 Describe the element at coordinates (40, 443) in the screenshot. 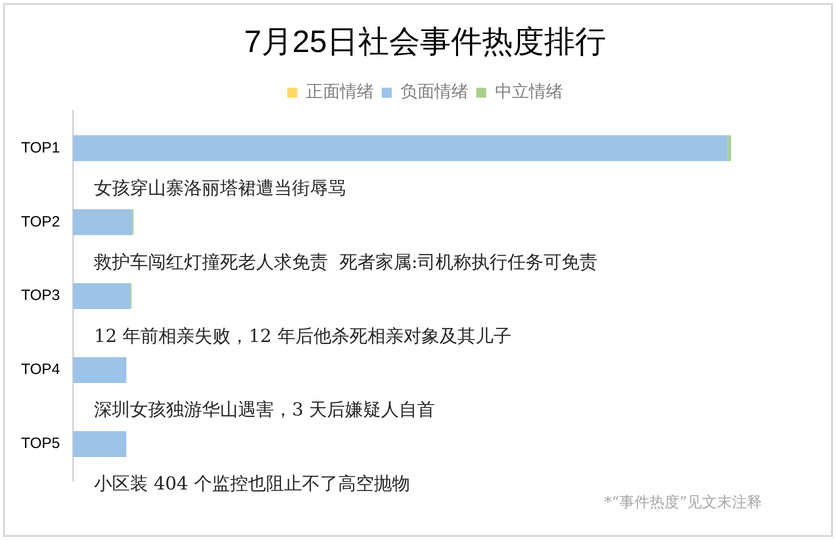

I see `y-tick-label: TOP5` at that location.